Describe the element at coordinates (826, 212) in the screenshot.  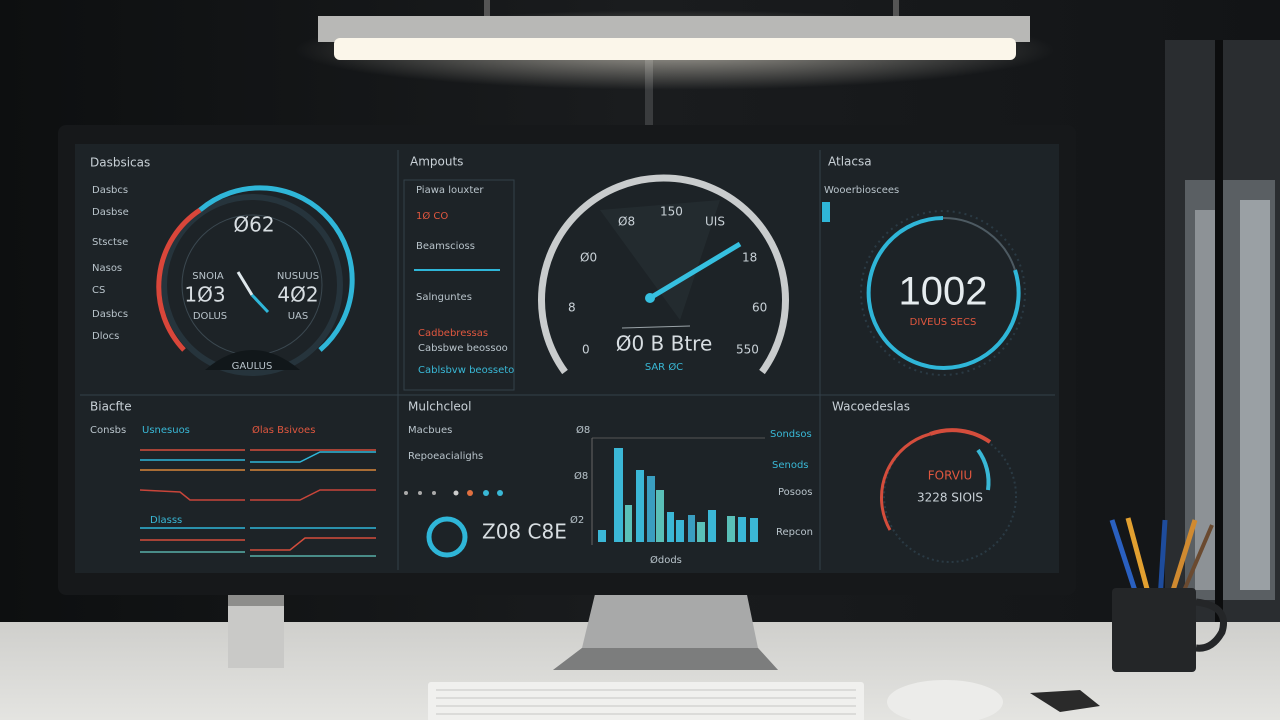
I see `indicator` at that location.